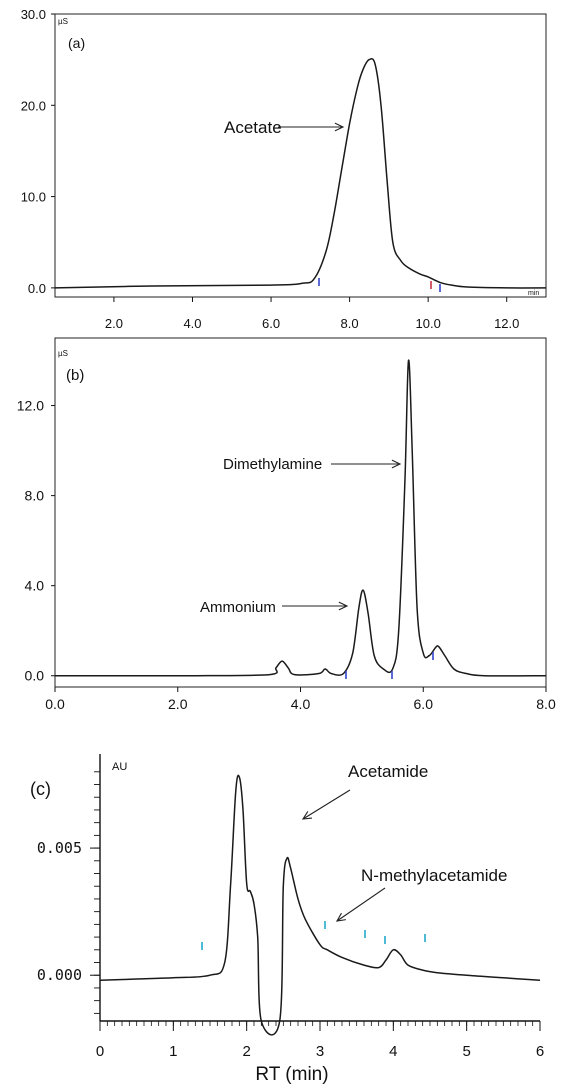 This screenshot has width=564, height=1086. Describe the element at coordinates (428, 323) in the screenshot. I see `x-tick-label: 10.0` at that location.